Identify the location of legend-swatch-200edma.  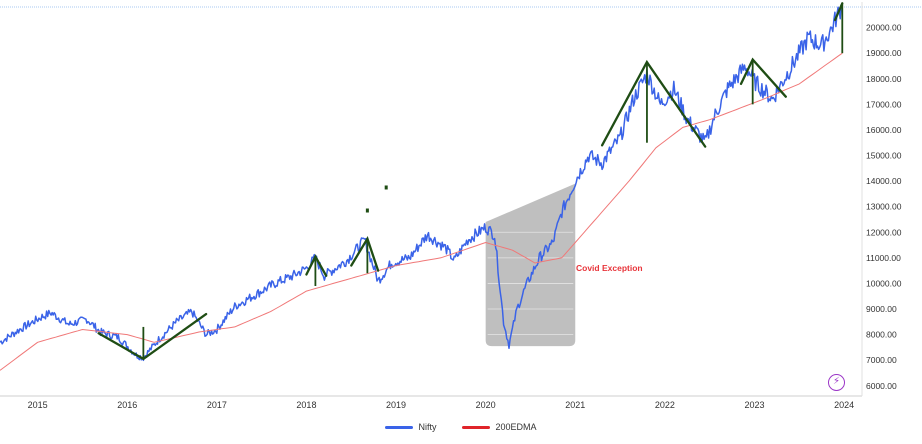
(476, 427).